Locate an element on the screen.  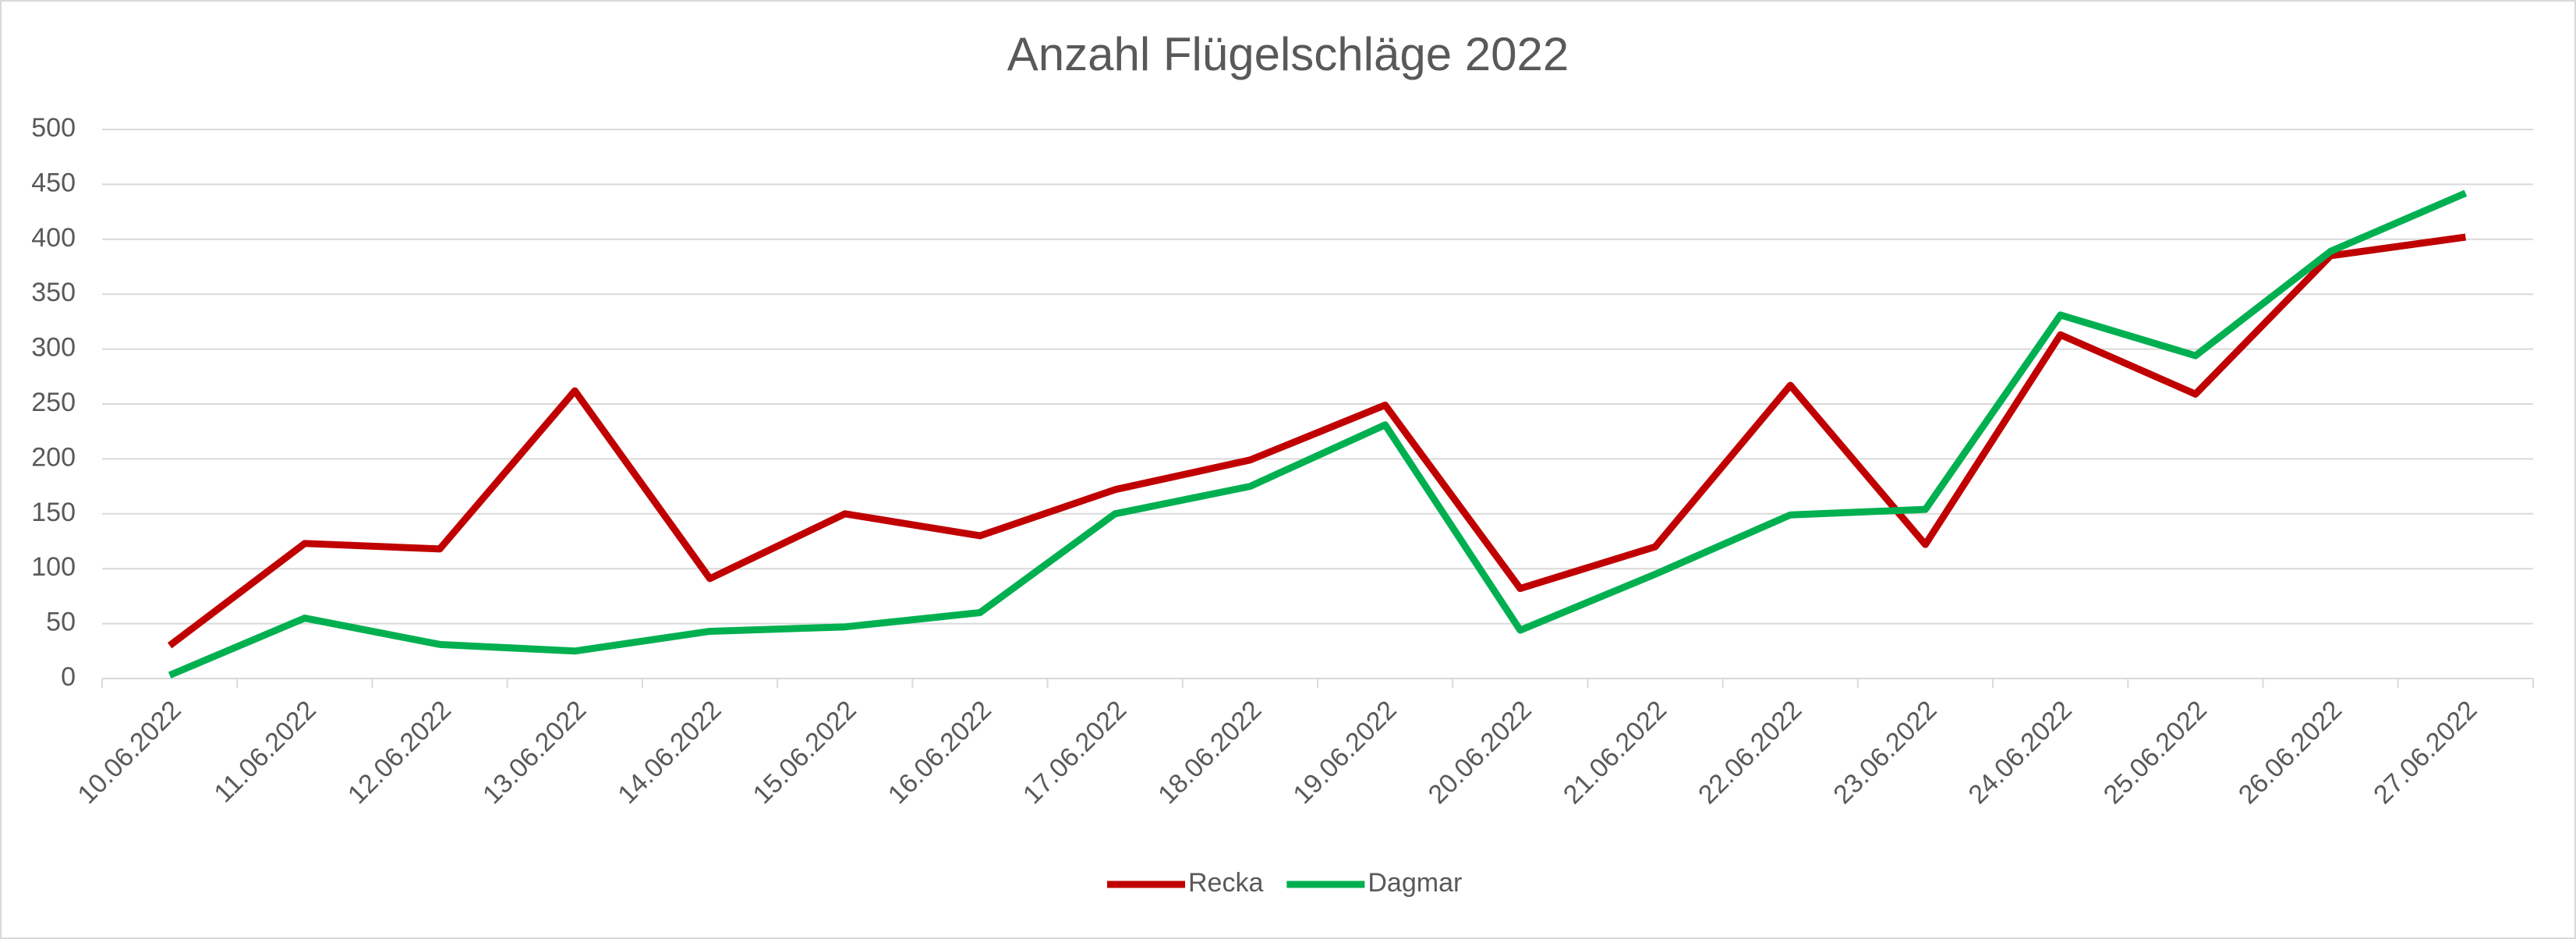
y-tick-label: 250 is located at coordinates (53, 402).